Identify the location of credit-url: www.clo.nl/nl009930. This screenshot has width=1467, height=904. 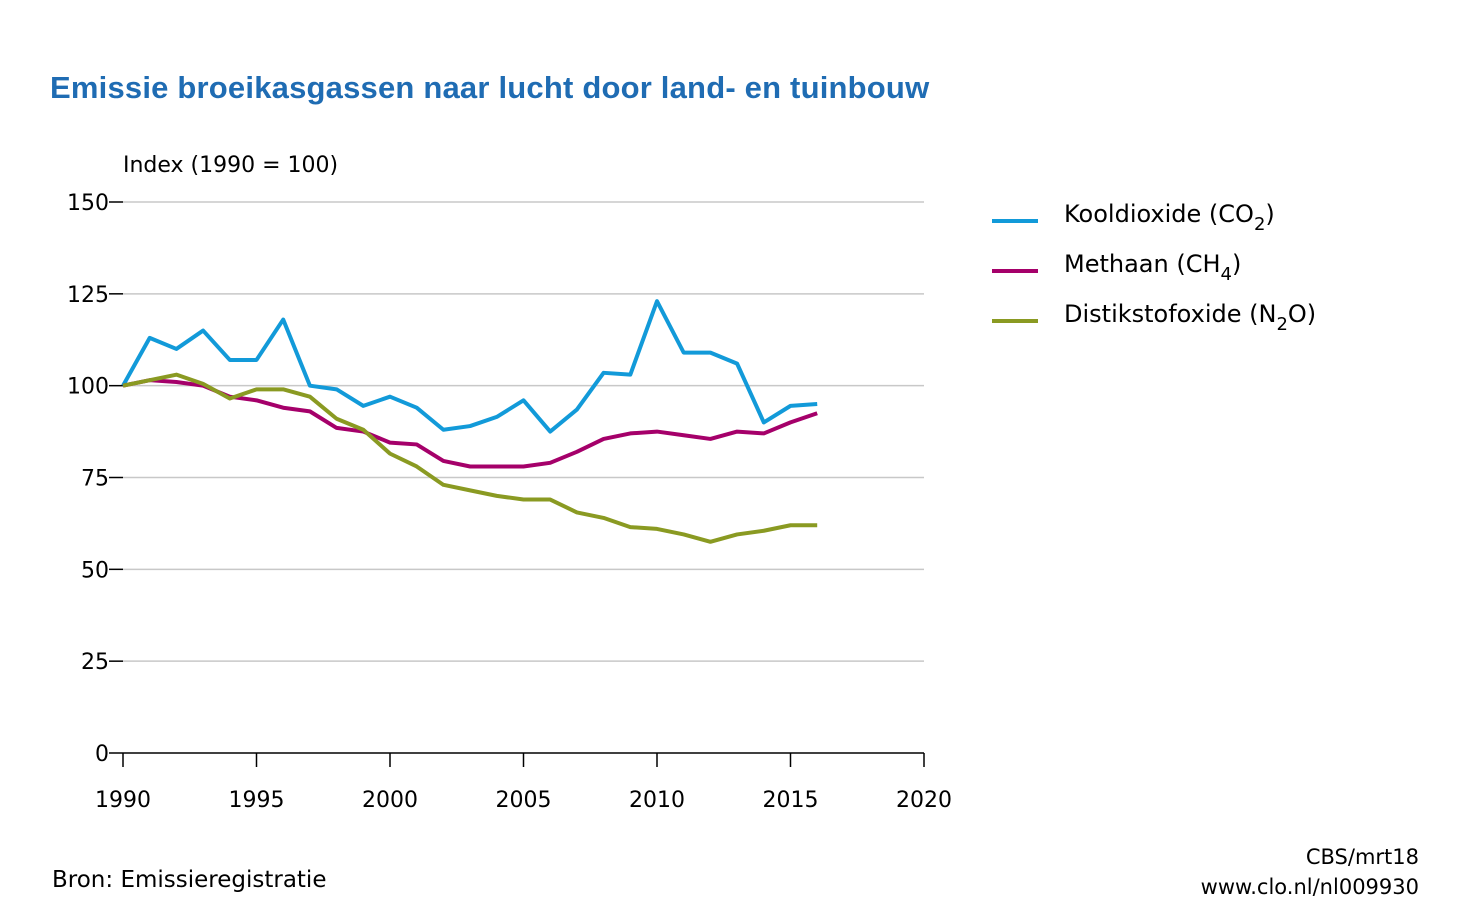
(1309, 887).